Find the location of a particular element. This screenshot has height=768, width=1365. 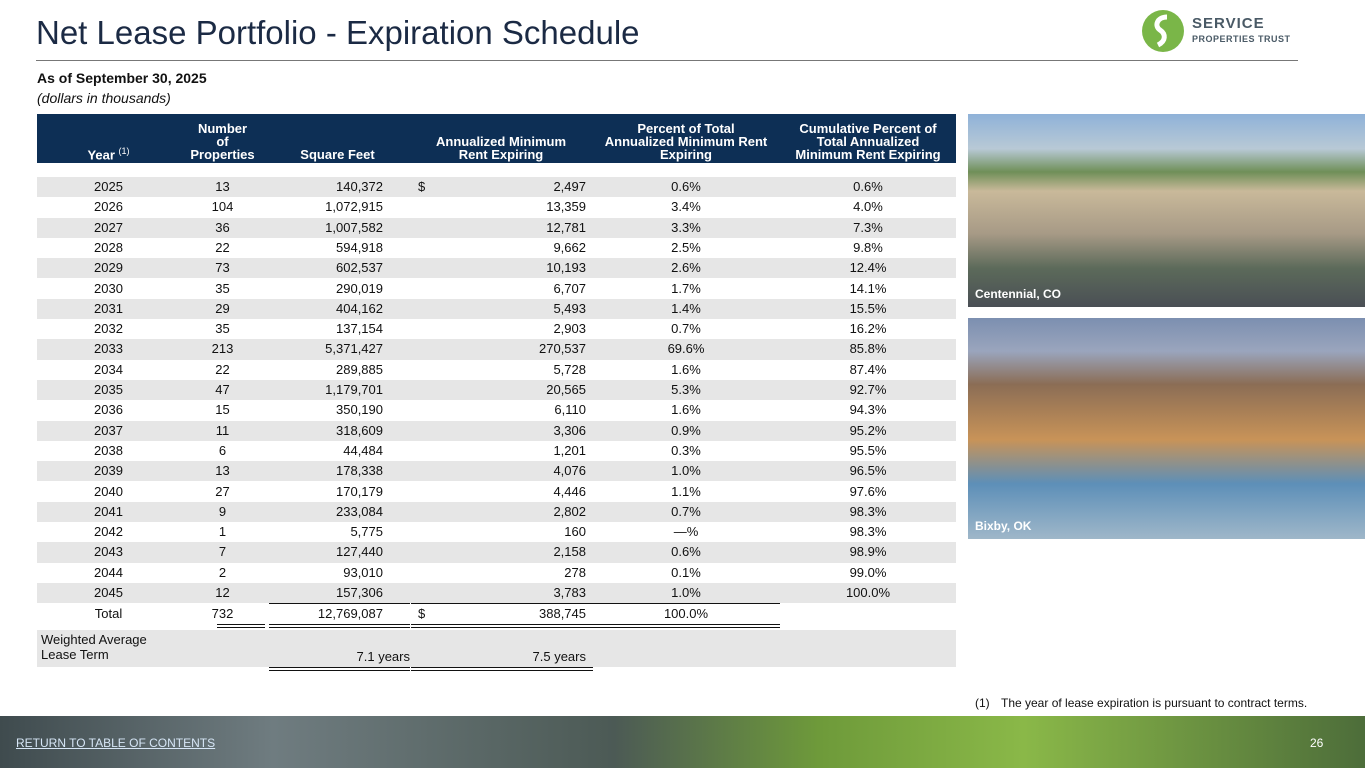

table-cell: 16.2% is located at coordinates (868, 329).